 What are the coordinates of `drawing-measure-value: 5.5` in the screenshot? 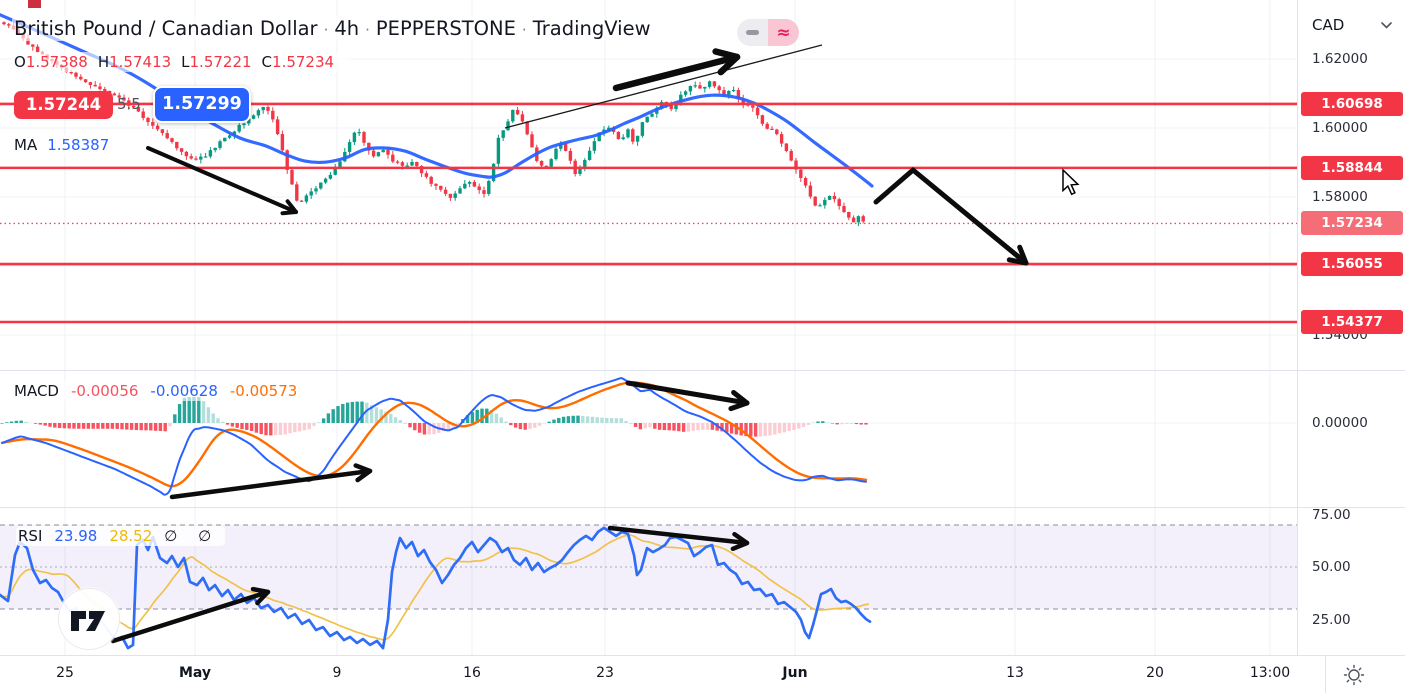 It's located at (129, 104).